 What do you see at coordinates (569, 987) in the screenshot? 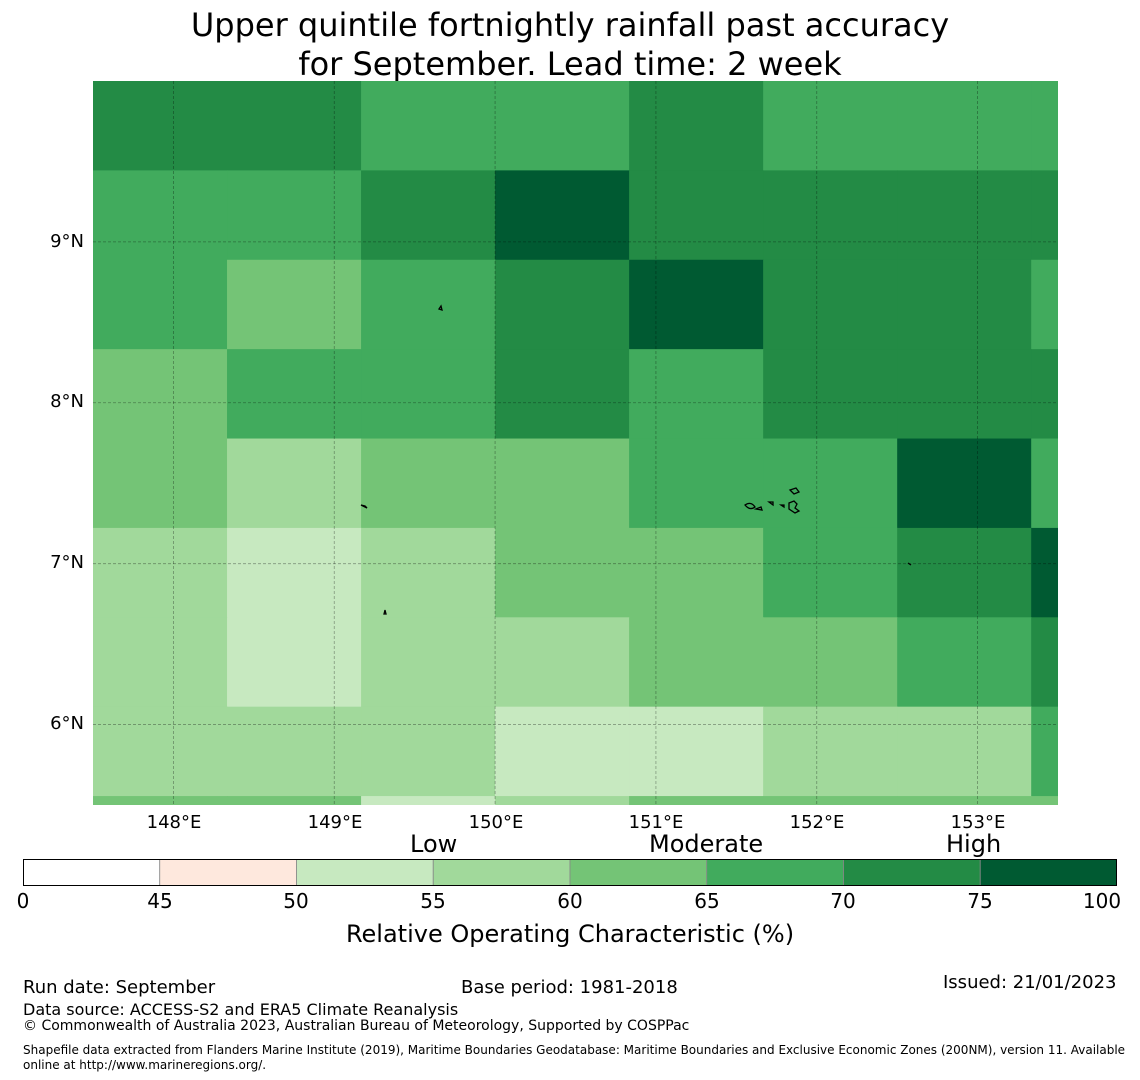
I see `base-period: Base period: 1981-2018` at bounding box center [569, 987].